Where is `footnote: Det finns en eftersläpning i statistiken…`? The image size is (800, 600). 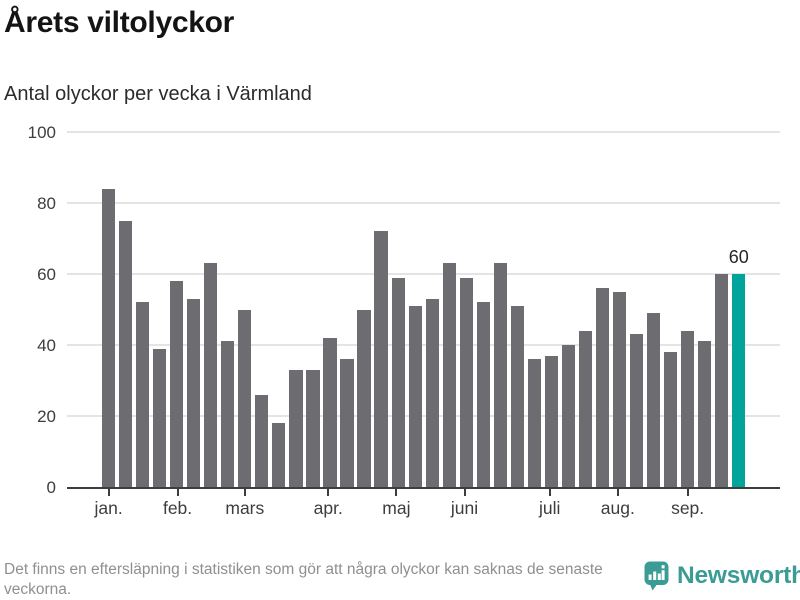 footnote: Det finns en eftersläpning i statistiken… is located at coordinates (303, 579).